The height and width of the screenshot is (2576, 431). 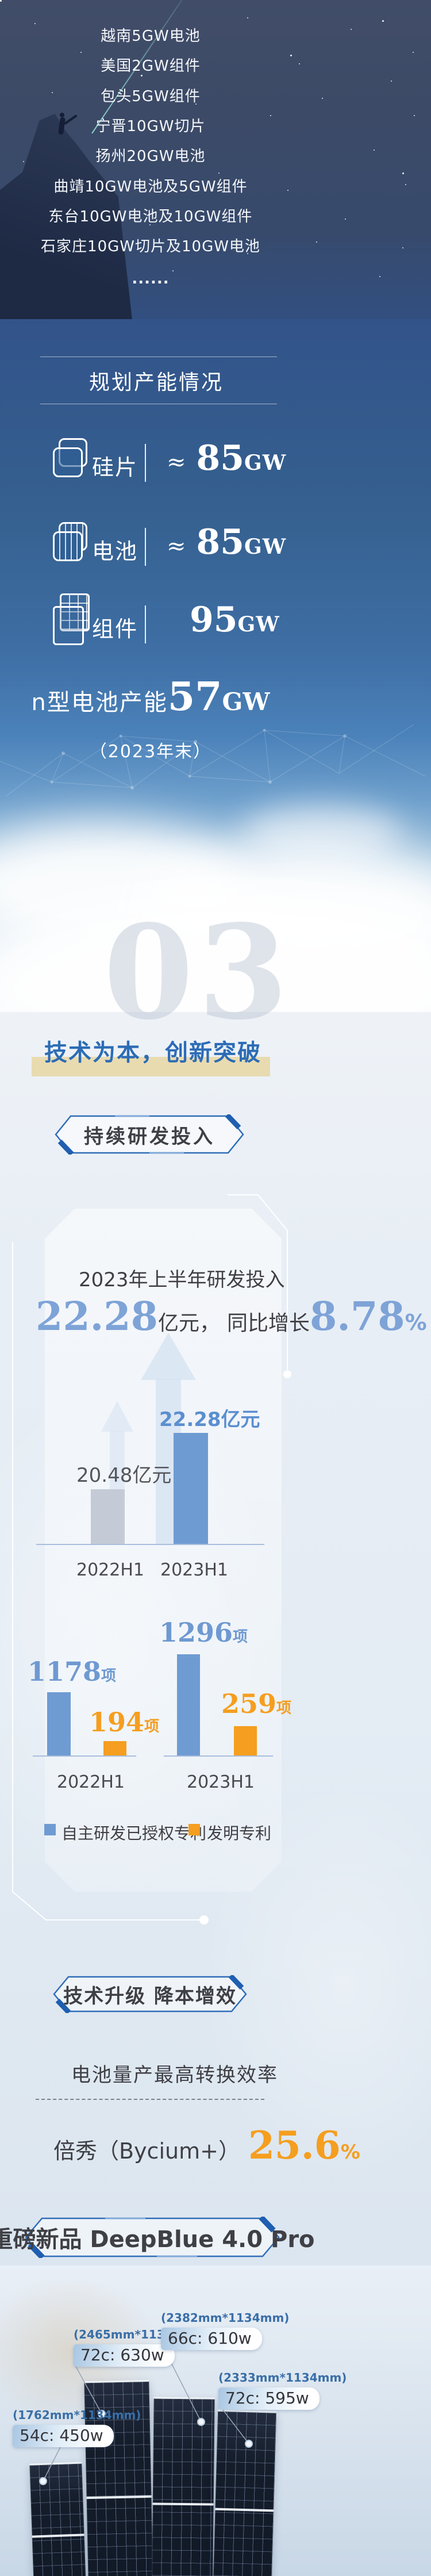 I want to click on ntype-note: （2023年末）, so click(x=150, y=752).